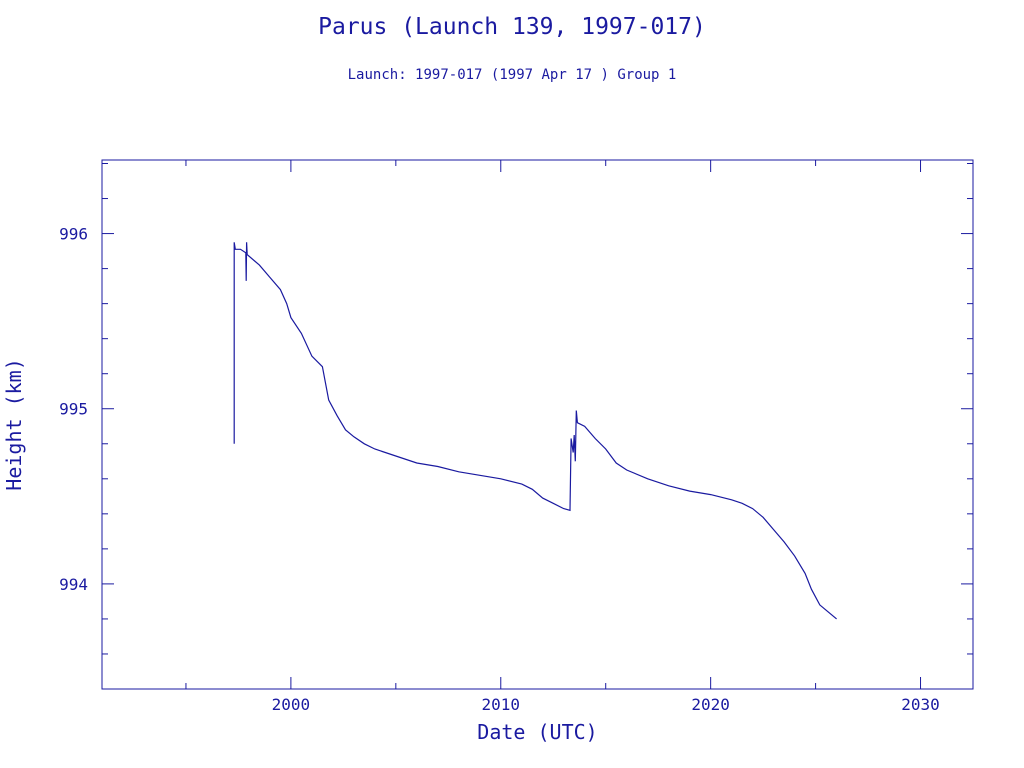 This screenshot has width=1024, height=768. Describe the element at coordinates (710, 704) in the screenshot. I see `x-tick-label: 2020` at that location.